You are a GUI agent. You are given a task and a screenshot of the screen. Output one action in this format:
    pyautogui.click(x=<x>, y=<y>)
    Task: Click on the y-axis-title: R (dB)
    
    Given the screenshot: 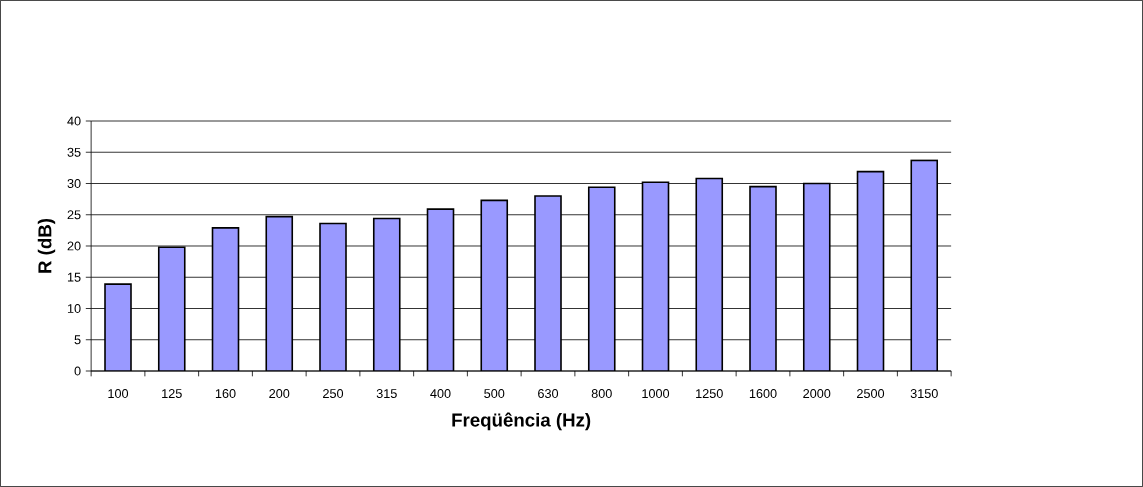 What is the action you would take?
    pyautogui.click(x=46, y=245)
    